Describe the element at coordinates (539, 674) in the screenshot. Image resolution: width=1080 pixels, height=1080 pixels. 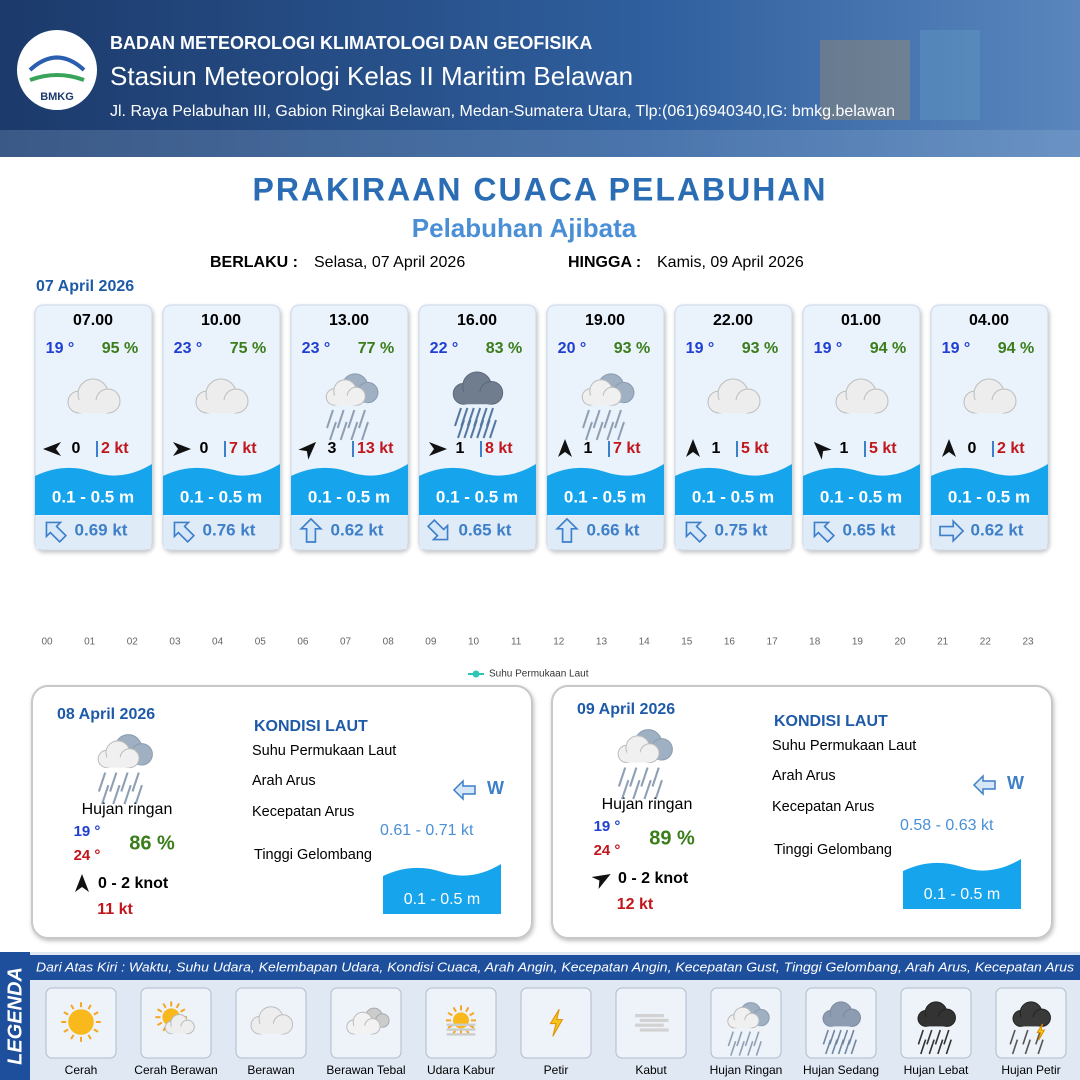
I see `legend-label: Suhu Permukaan Laut` at that location.